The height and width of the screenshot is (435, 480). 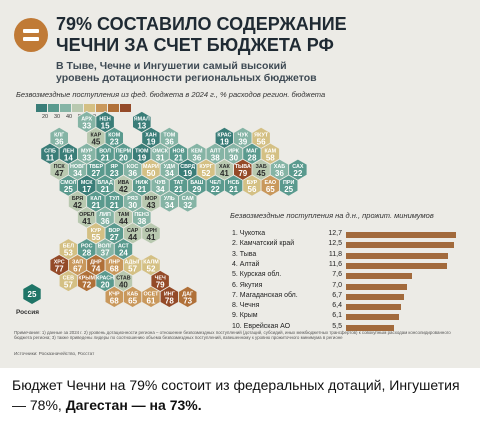 I want to click on region-value: 55, so click(x=95, y=237).